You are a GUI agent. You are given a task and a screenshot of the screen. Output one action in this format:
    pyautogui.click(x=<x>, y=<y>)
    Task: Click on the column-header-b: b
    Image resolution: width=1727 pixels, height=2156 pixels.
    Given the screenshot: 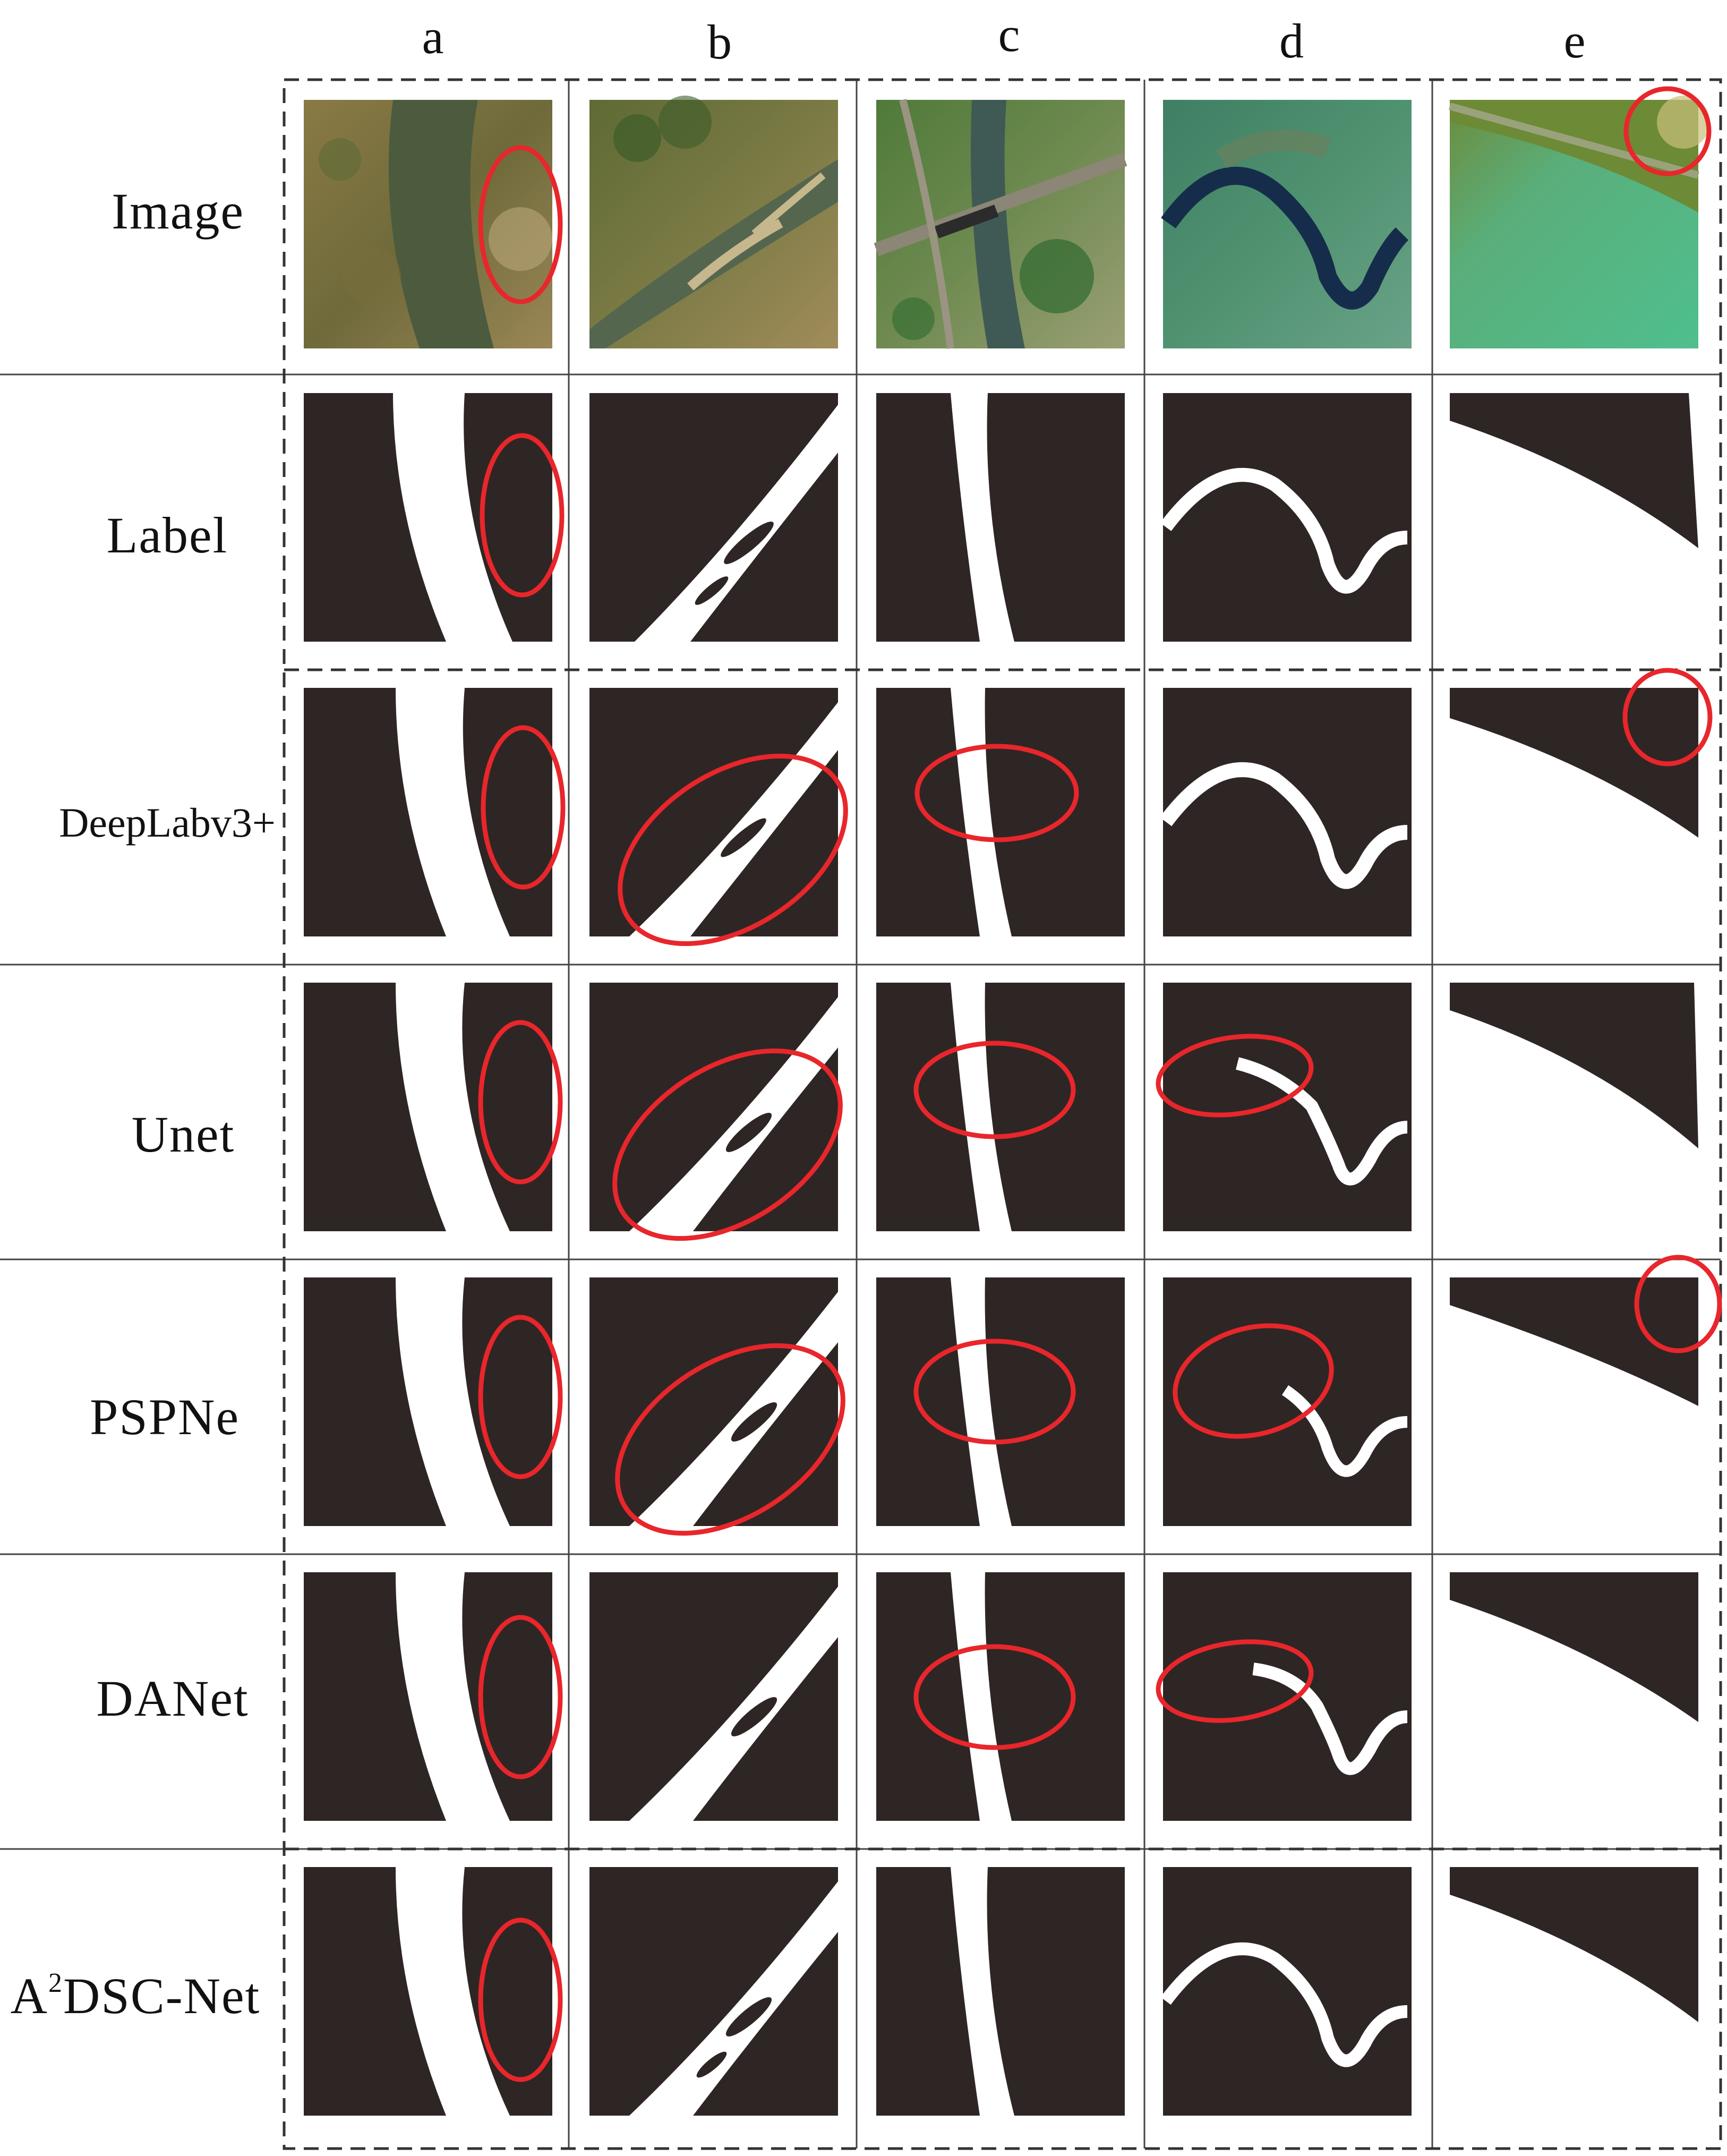 What is the action you would take?
    pyautogui.click(x=719, y=42)
    